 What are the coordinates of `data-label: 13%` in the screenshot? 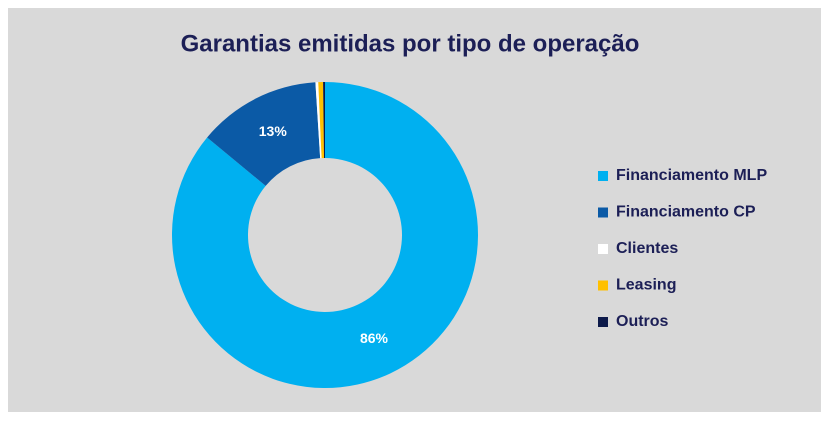 It's located at (273, 131).